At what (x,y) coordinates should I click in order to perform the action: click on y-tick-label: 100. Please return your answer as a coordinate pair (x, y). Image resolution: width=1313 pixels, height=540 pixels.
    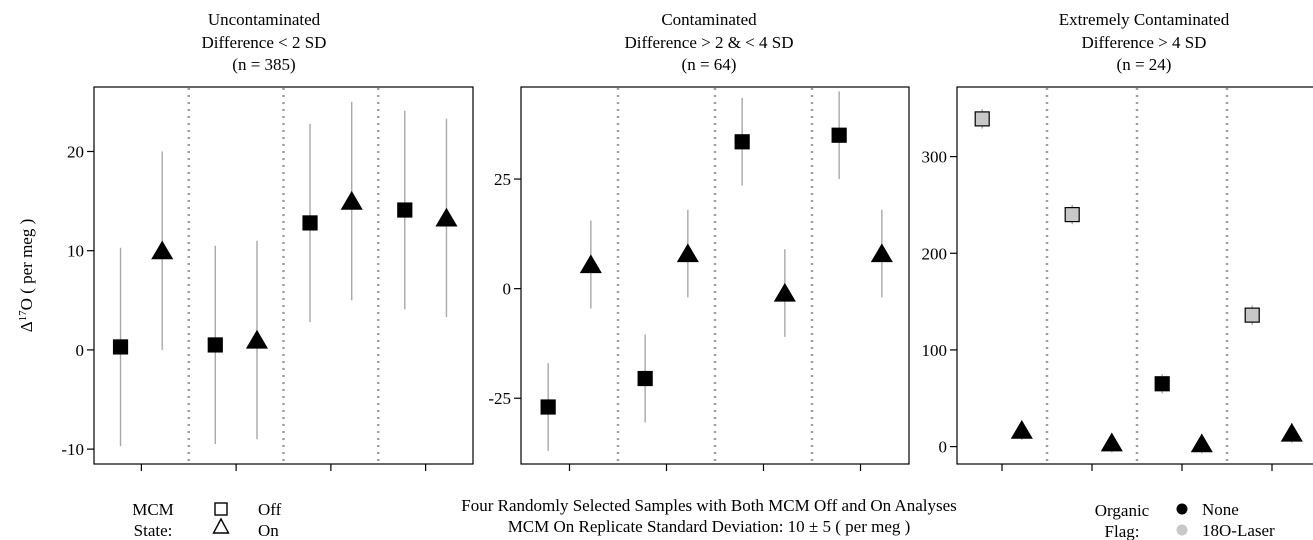
    Looking at the image, I should click on (935, 350).